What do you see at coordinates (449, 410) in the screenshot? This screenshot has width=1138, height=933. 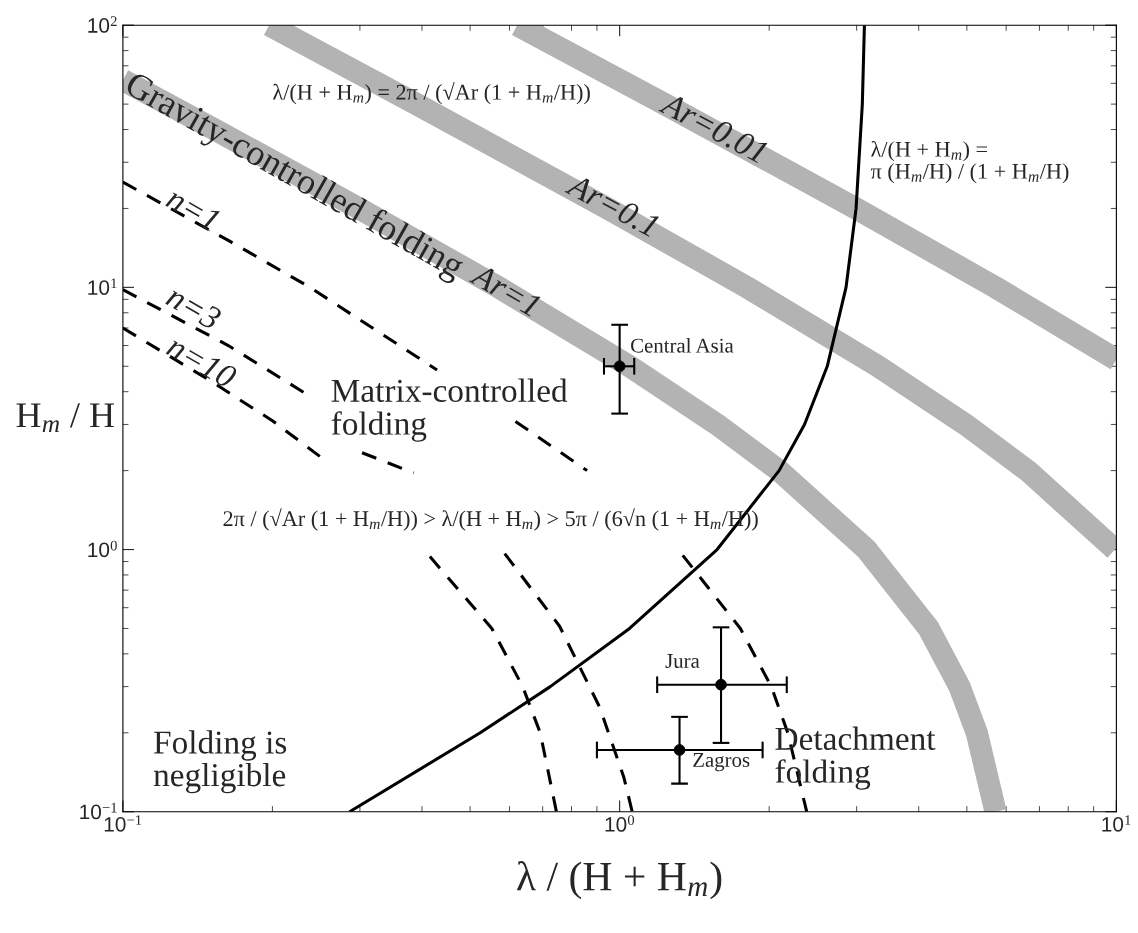 I see `annotation: Matrix-controlled folding` at bounding box center [449, 410].